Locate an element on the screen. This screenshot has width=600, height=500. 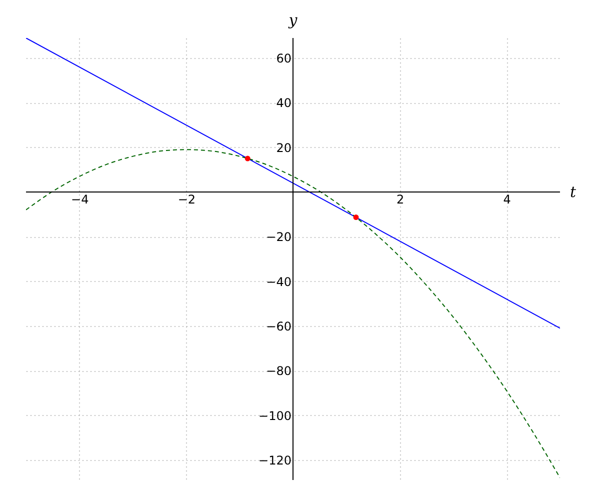
x-tick-label: 4 is located at coordinates (507, 199).